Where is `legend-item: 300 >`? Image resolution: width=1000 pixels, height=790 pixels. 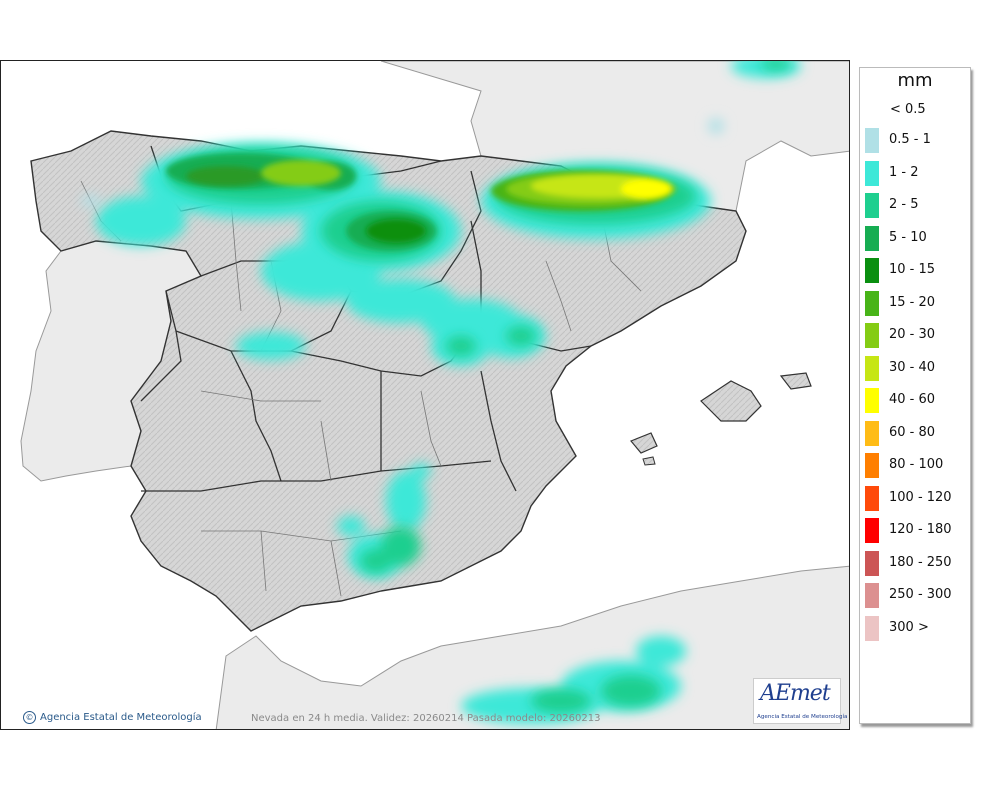 legend-item: 300 > is located at coordinates (915, 628).